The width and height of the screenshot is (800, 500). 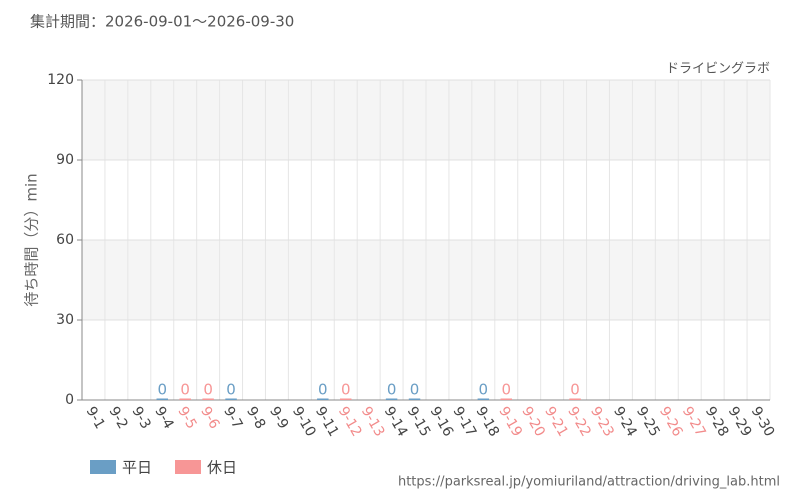 I want to click on x-tick-label: 9-11, so click(x=327, y=422).